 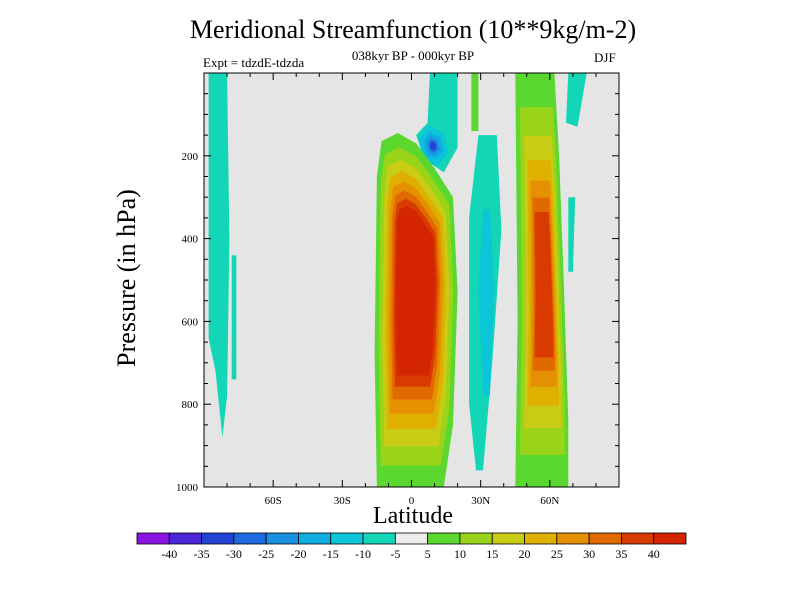 I want to click on contour-north-negative-streak, so click(x=576, y=100).